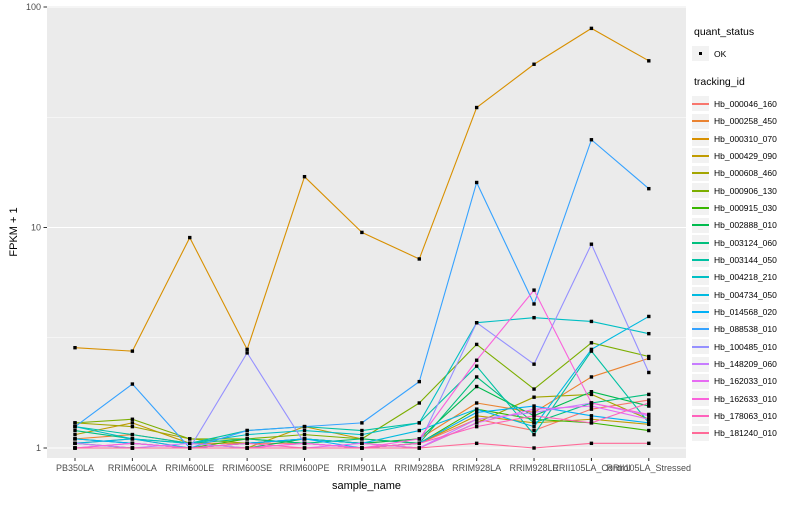  I want to click on x-tick-label: RRII105LA_Control, so click(591, 468).